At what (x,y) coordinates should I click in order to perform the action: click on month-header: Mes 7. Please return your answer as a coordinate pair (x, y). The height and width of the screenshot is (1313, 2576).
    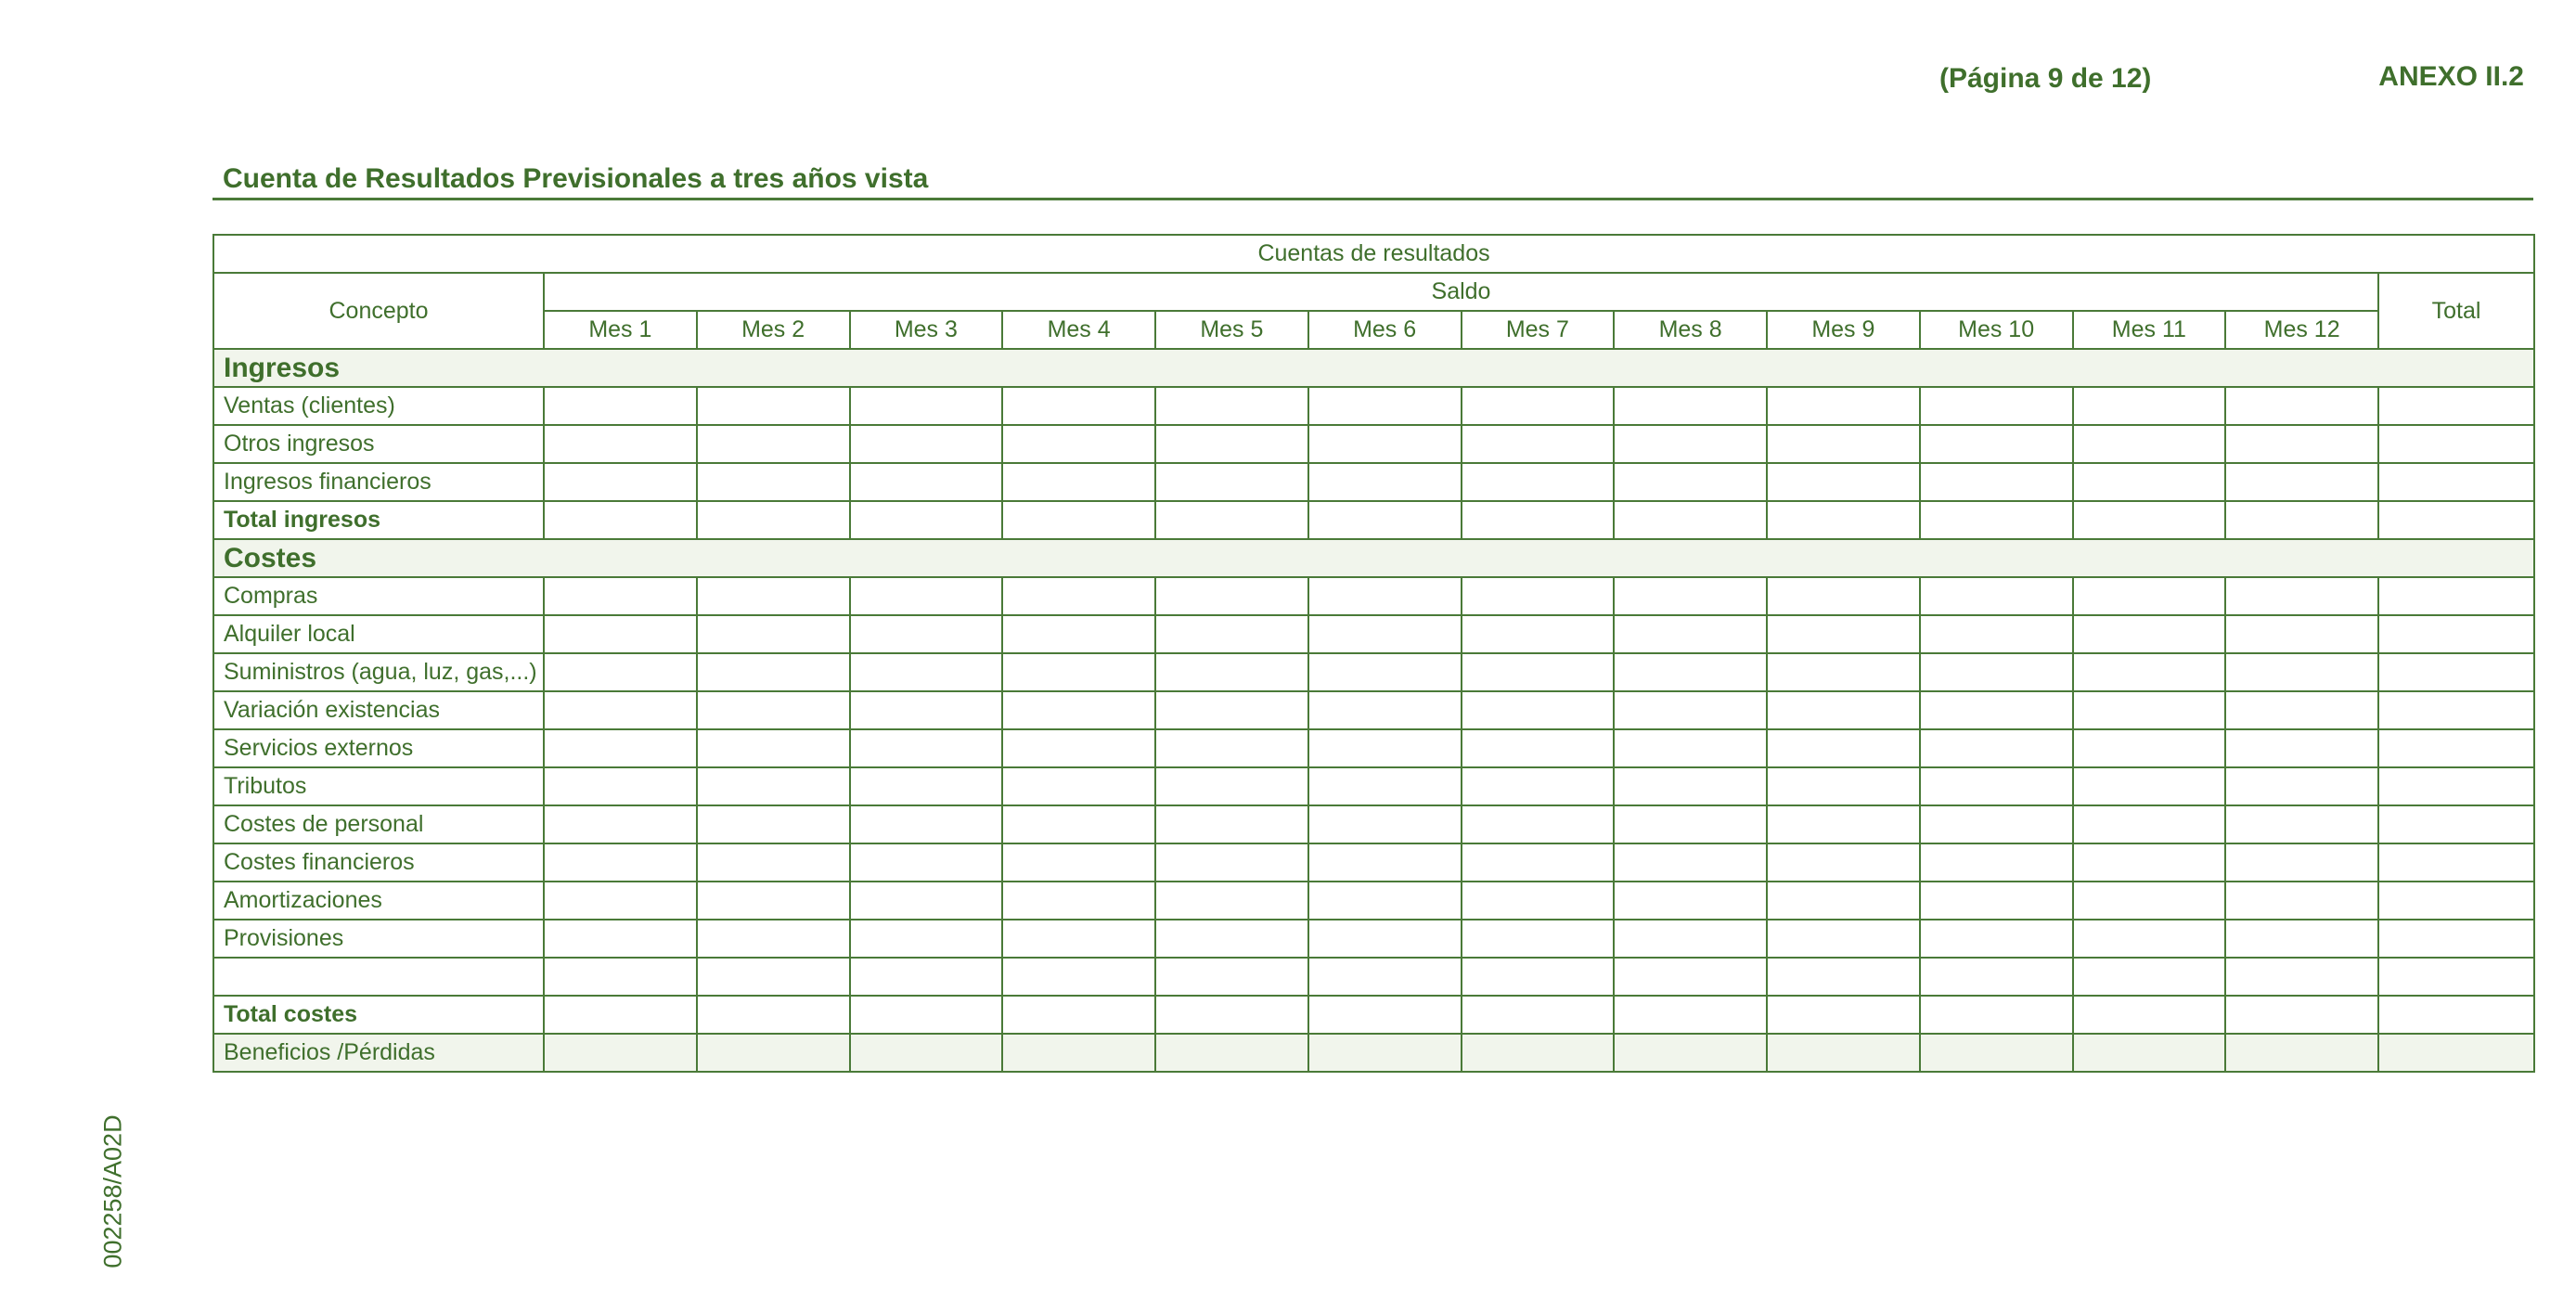
    Looking at the image, I should click on (1538, 330).